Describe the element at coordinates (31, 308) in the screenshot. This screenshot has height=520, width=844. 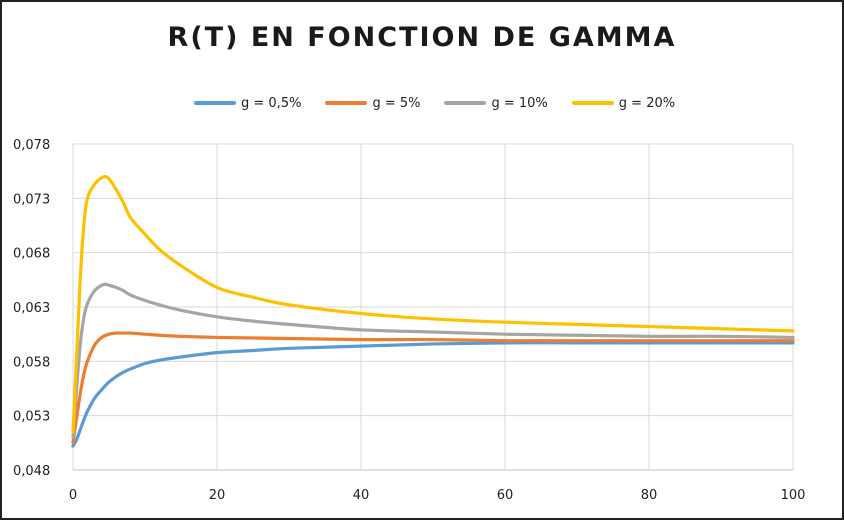
I see `y-tick-label: 0,063` at that location.